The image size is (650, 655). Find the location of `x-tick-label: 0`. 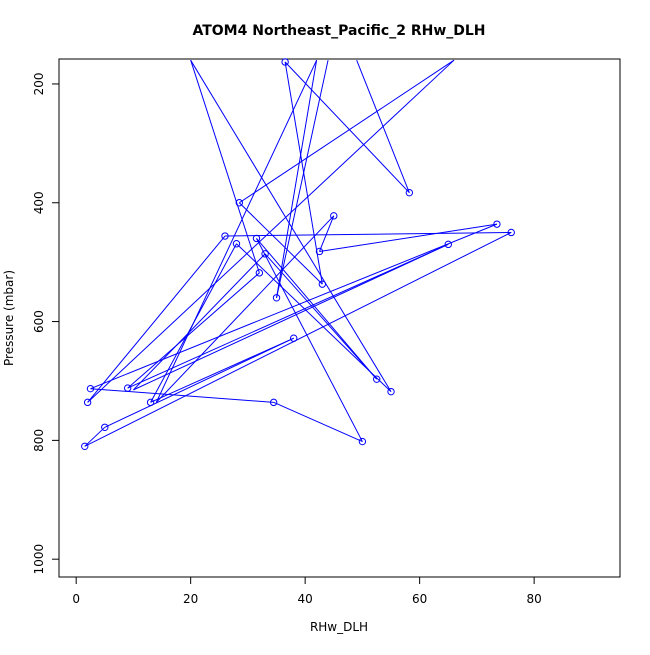

x-tick-label: 0 is located at coordinates (76, 599).